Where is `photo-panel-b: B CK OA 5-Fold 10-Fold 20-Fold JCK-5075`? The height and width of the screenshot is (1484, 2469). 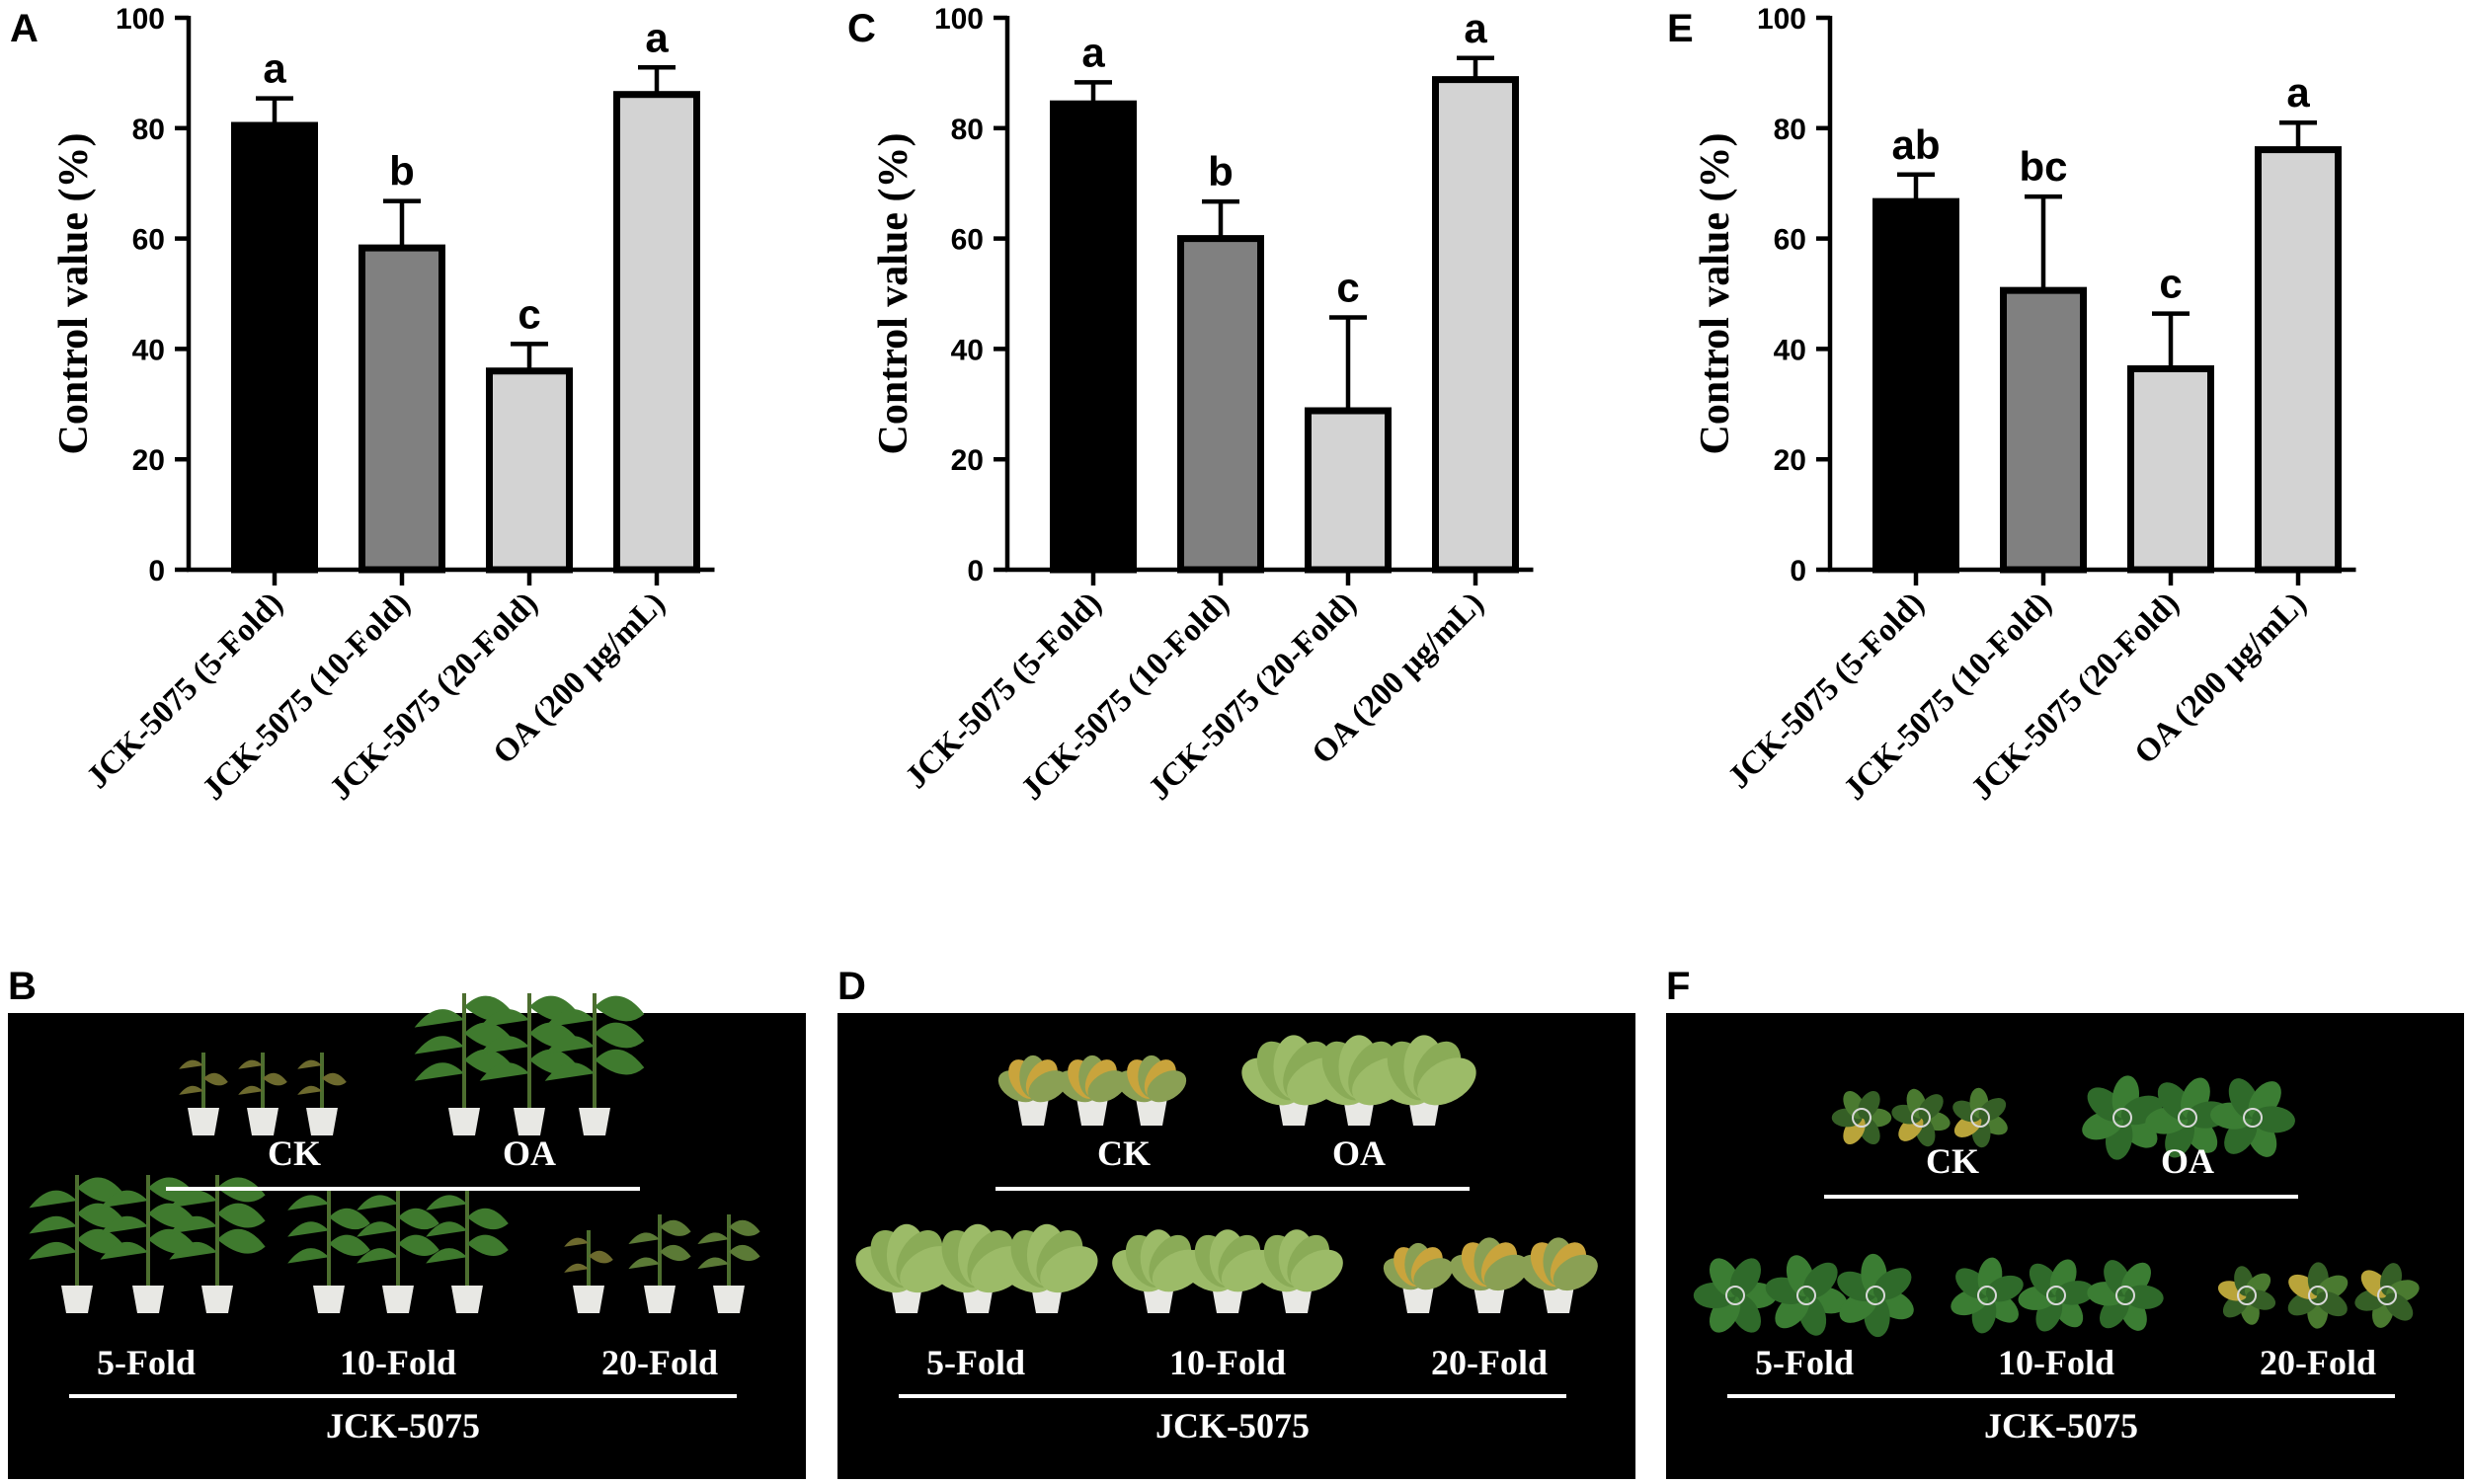 photo-panel-b: B CK OA 5-Fold 10-Fold 20-Fold JCK-5075 is located at coordinates (407, 1222).